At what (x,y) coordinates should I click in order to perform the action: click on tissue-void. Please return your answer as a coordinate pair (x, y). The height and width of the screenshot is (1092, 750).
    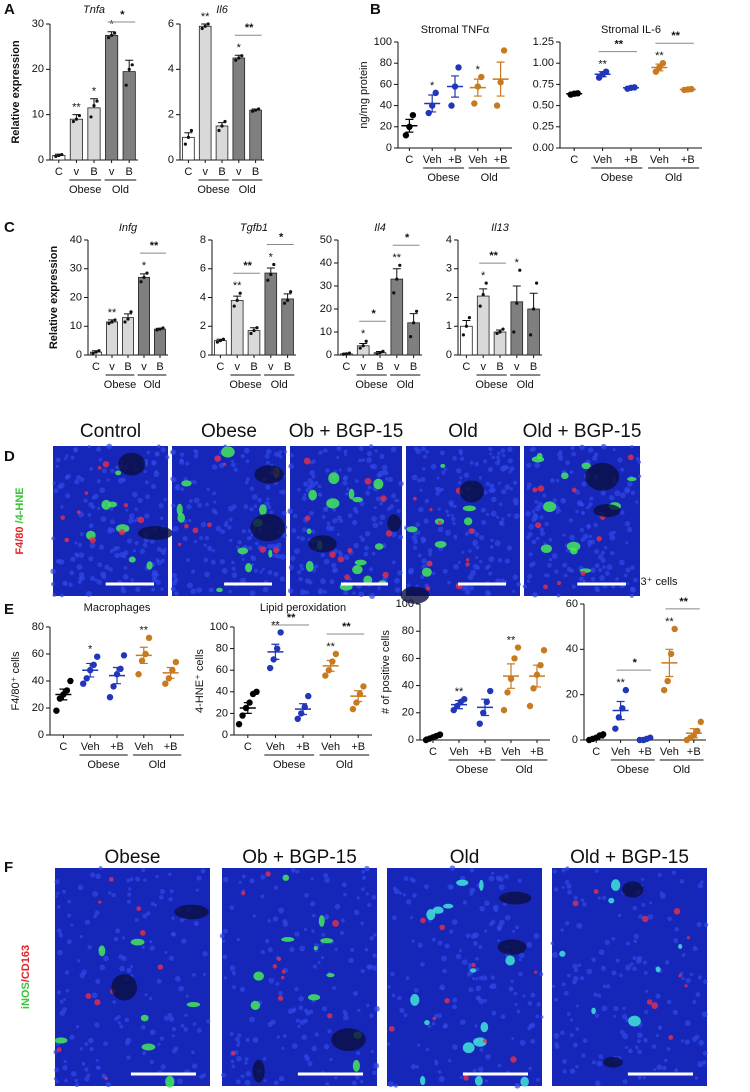
    Looking at the image, I should click on (471, 491).